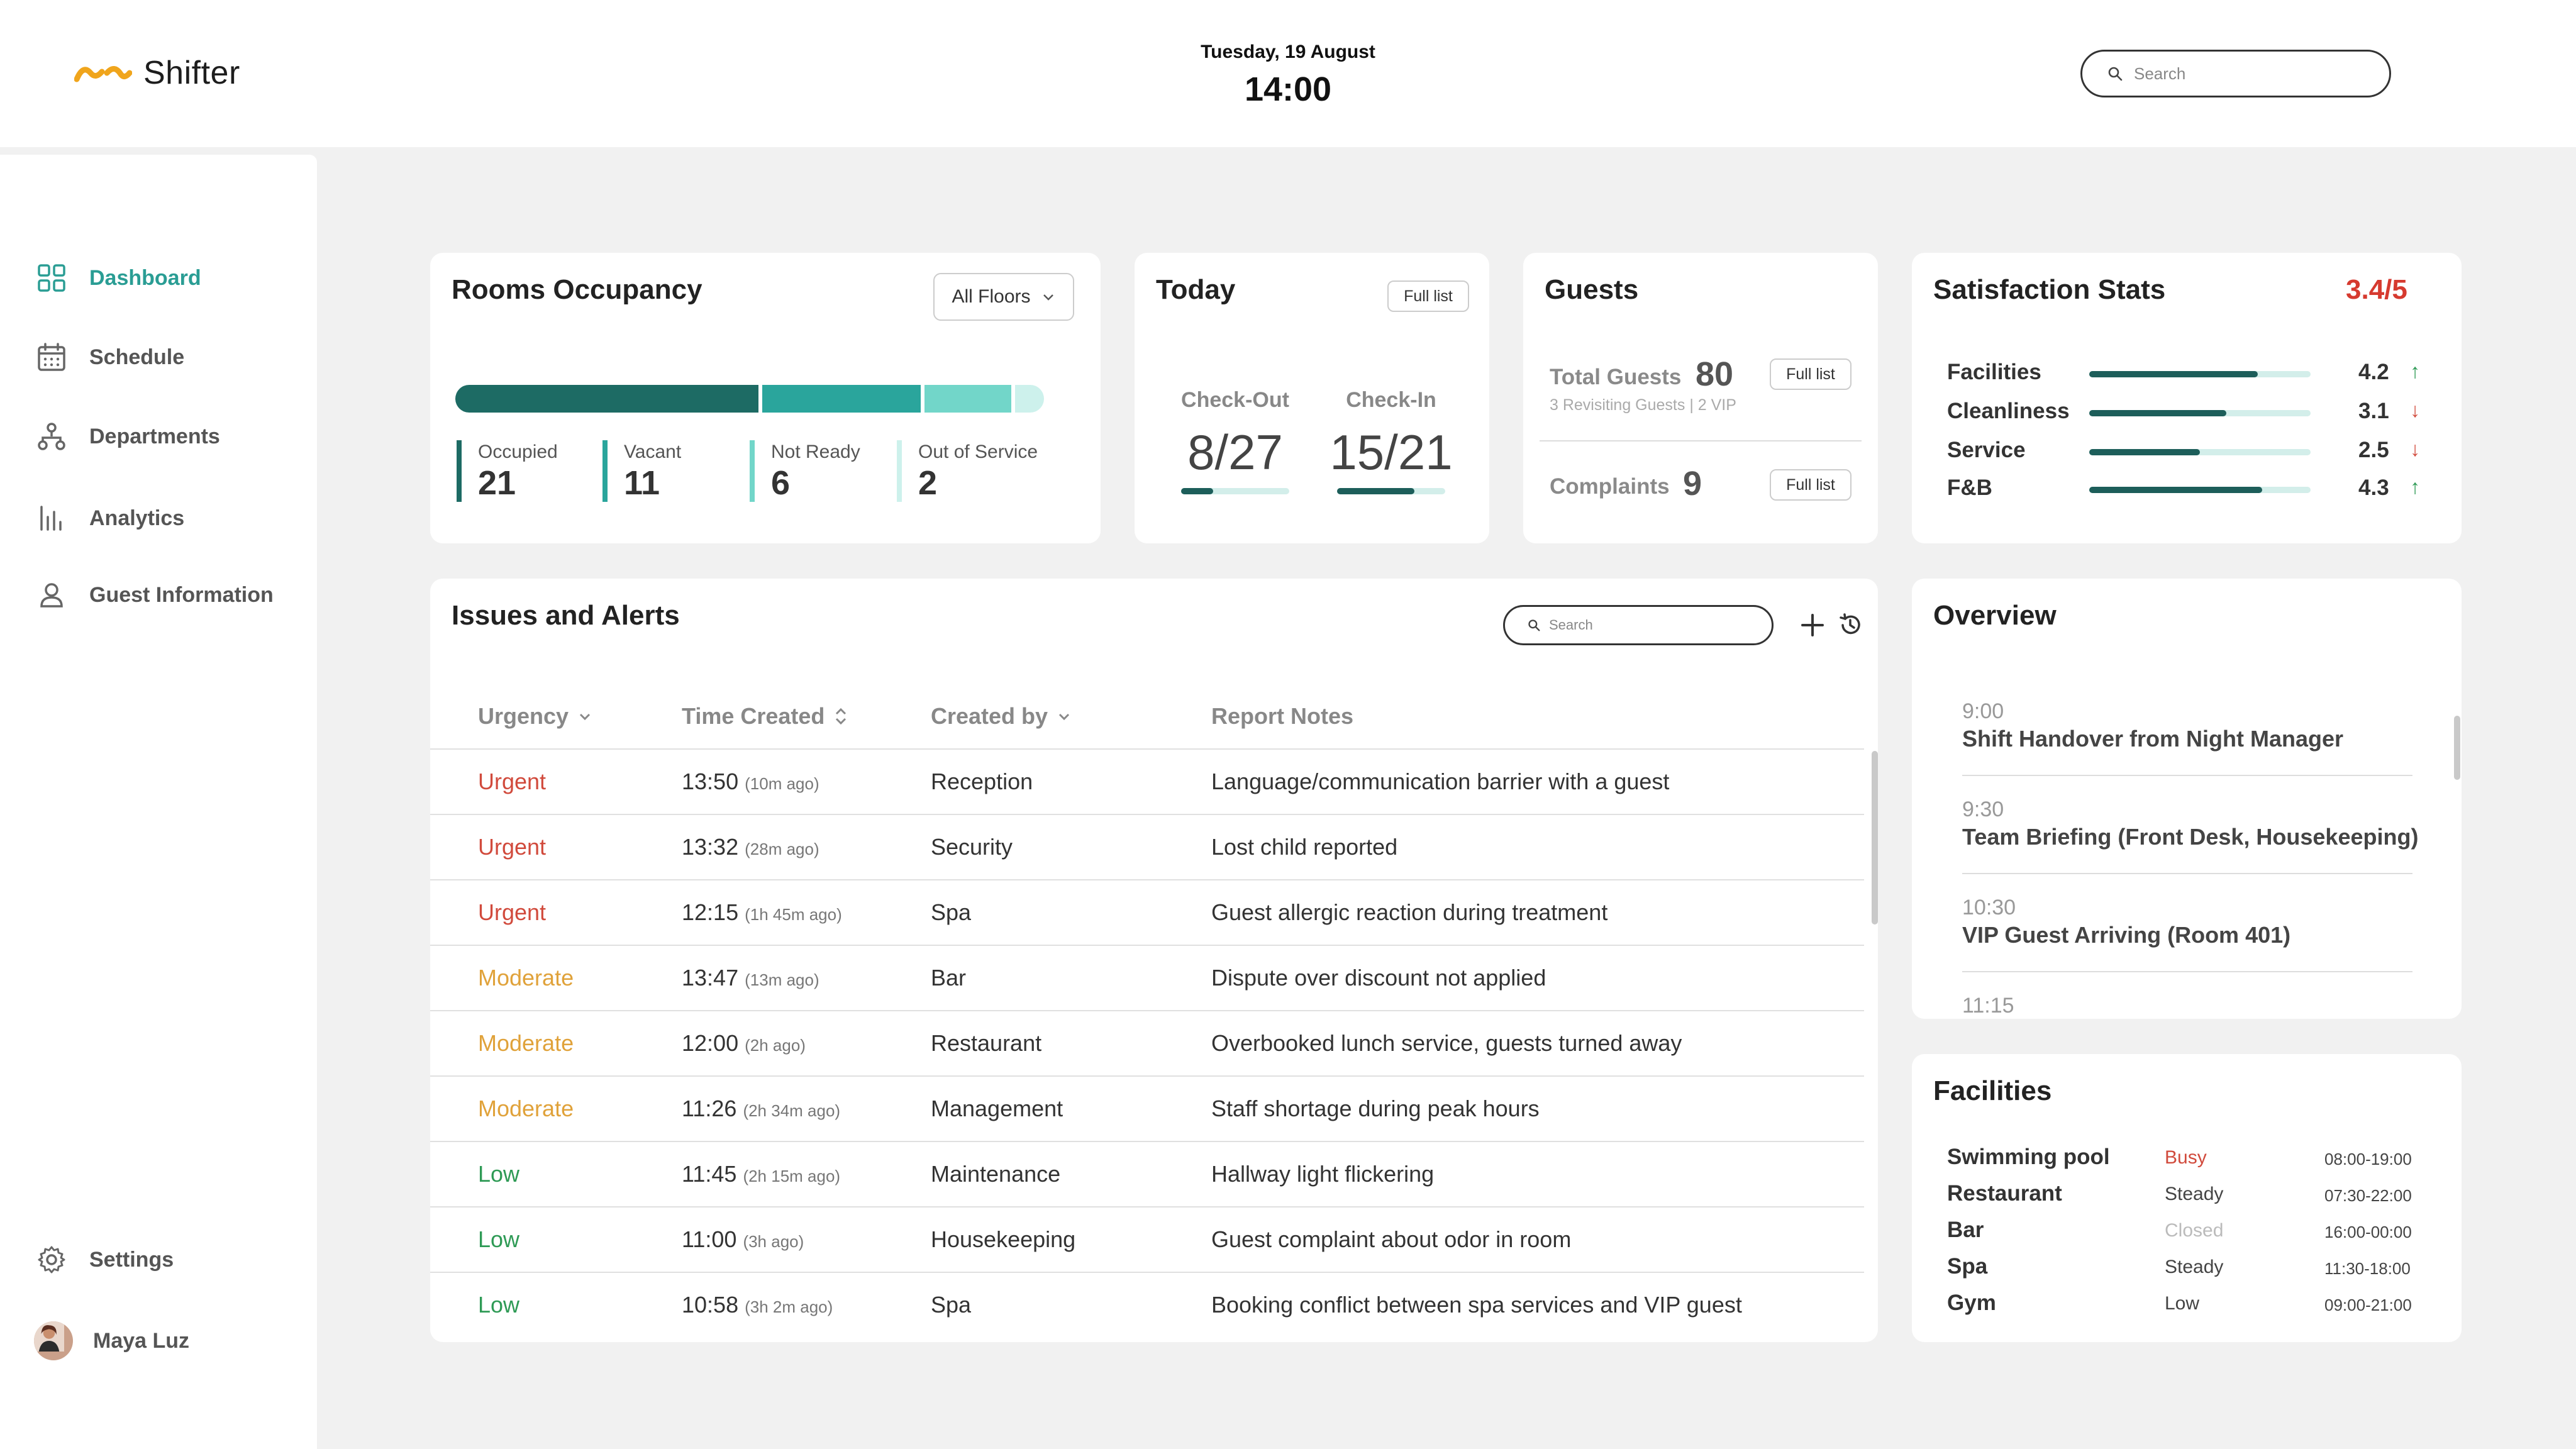 Image resolution: width=2576 pixels, height=1449 pixels. What do you see at coordinates (710, 847) in the screenshot?
I see `time-value: 13:32` at bounding box center [710, 847].